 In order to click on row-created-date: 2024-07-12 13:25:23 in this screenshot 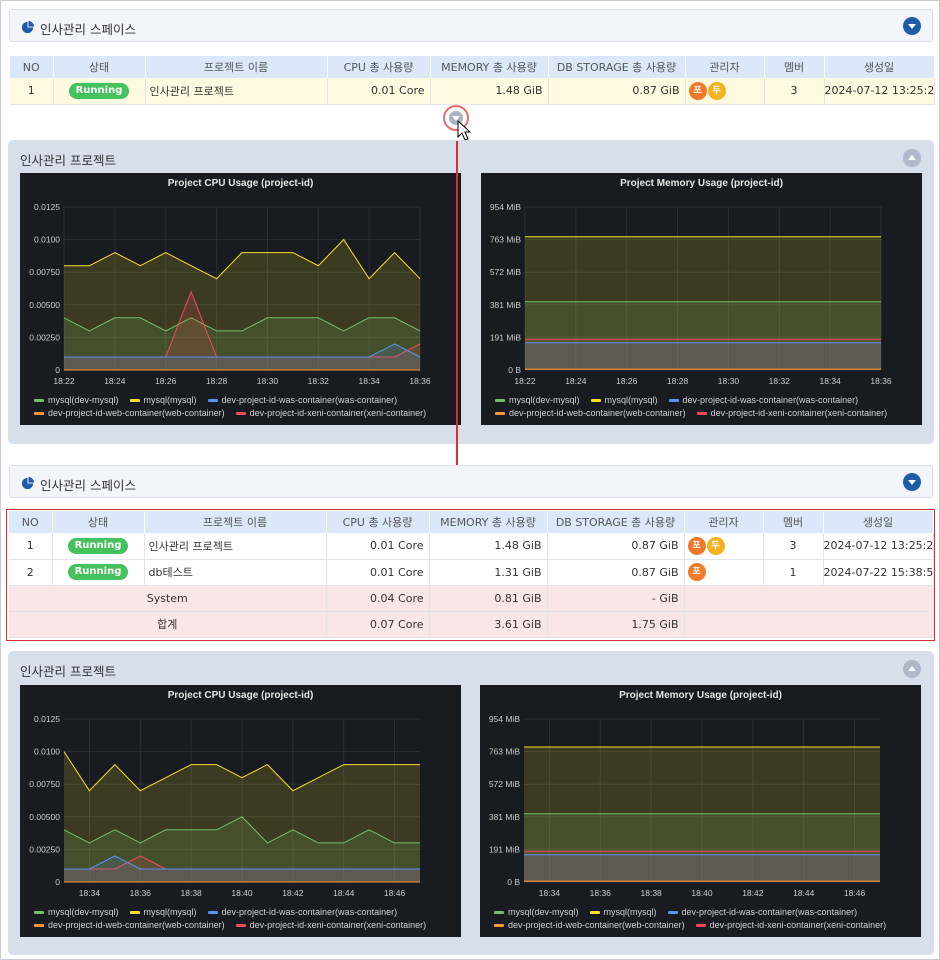, I will do `click(878, 546)`.